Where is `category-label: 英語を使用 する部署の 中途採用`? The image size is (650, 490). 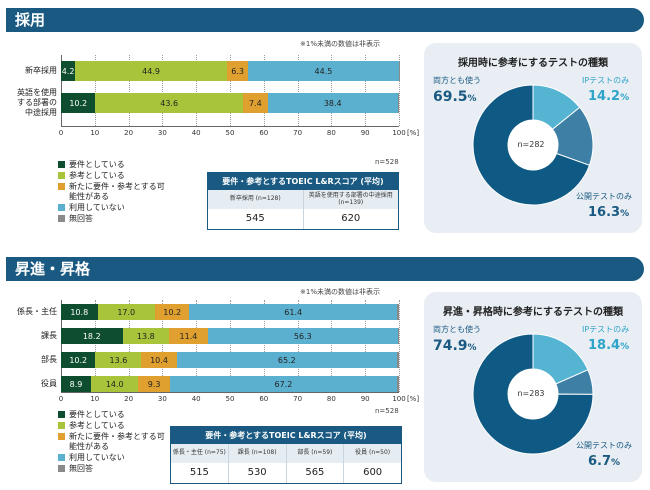 category-label: 英語を使用 する部署の 中途採用 is located at coordinates (37, 102).